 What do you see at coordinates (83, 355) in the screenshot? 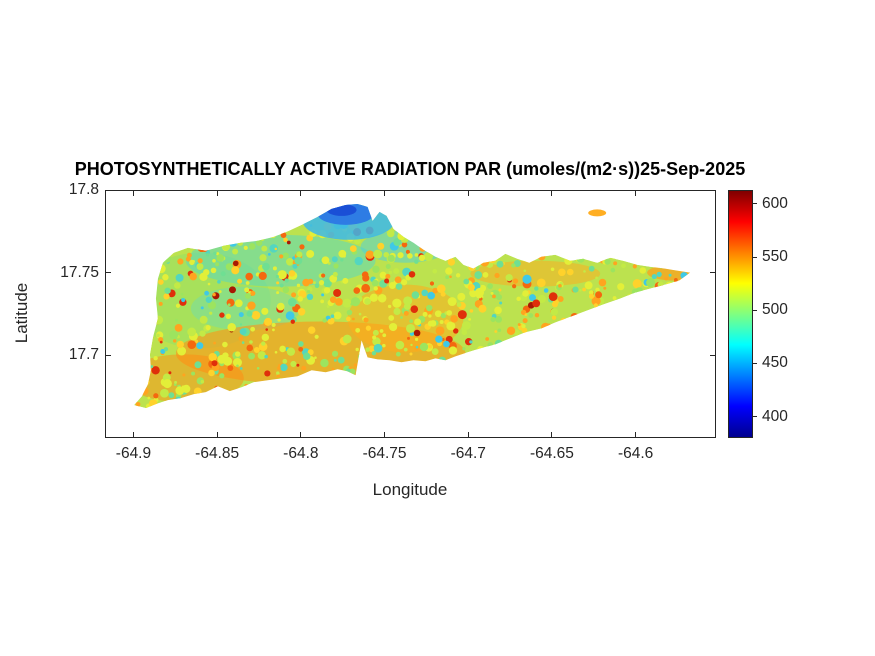
I see `y-tick-label: 17.7` at bounding box center [83, 355].